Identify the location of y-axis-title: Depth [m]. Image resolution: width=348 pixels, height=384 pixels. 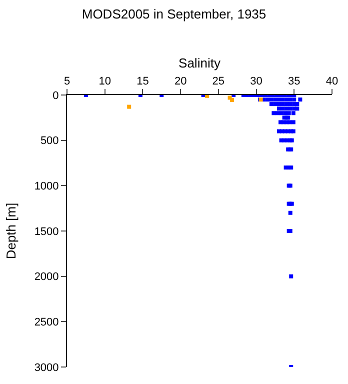
(10, 231).